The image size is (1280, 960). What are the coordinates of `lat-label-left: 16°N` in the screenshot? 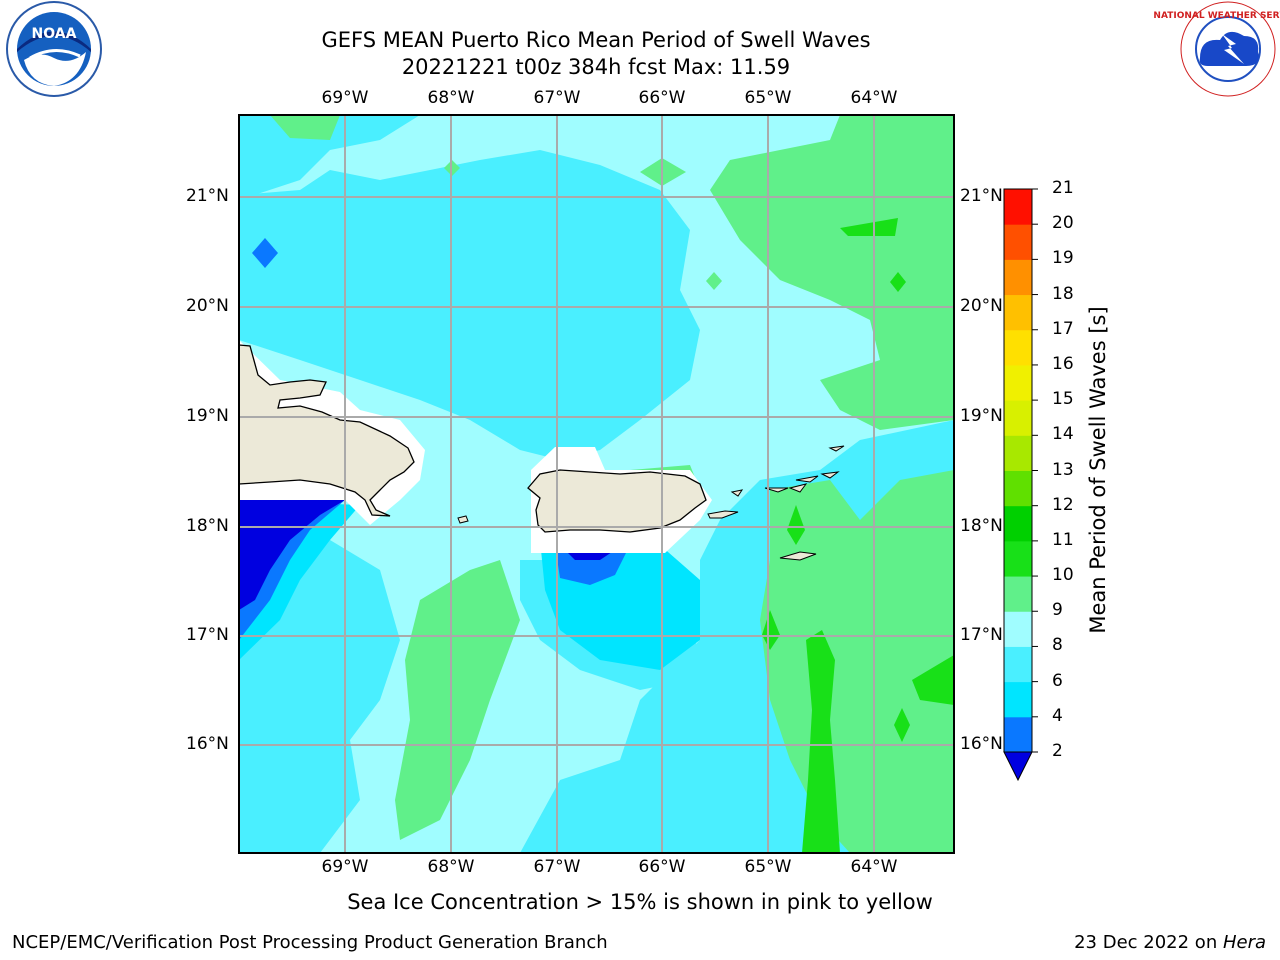 It's located at (207, 744).